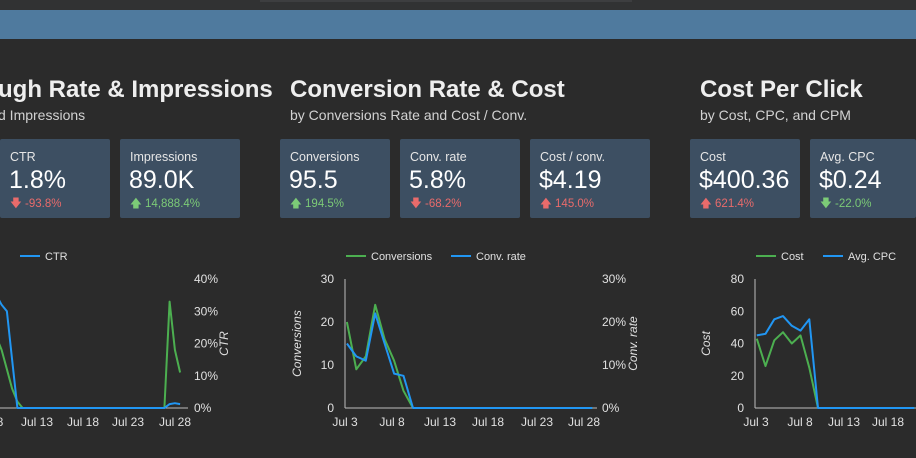 Image resolution: width=916 pixels, height=458 pixels. I want to click on scorecard-change: 🡇 -68.2%, so click(436, 204).